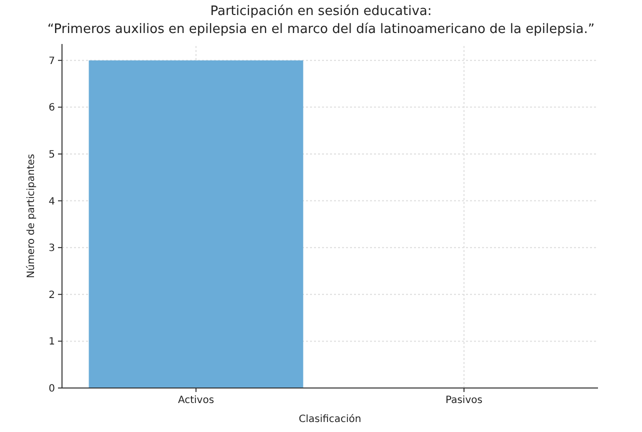 The height and width of the screenshot is (432, 642). I want to click on y-tick-label: 6, so click(51, 108).